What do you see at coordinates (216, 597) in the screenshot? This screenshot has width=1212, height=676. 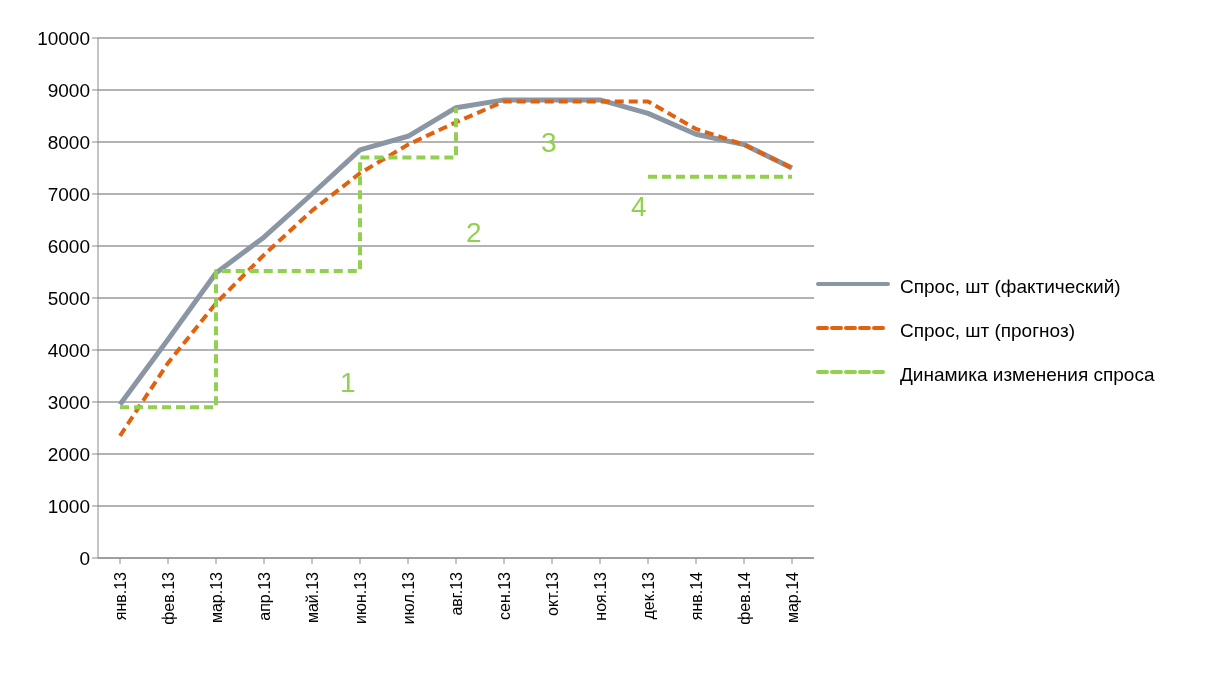 I see `x-tick-label: мар.13` at bounding box center [216, 597].